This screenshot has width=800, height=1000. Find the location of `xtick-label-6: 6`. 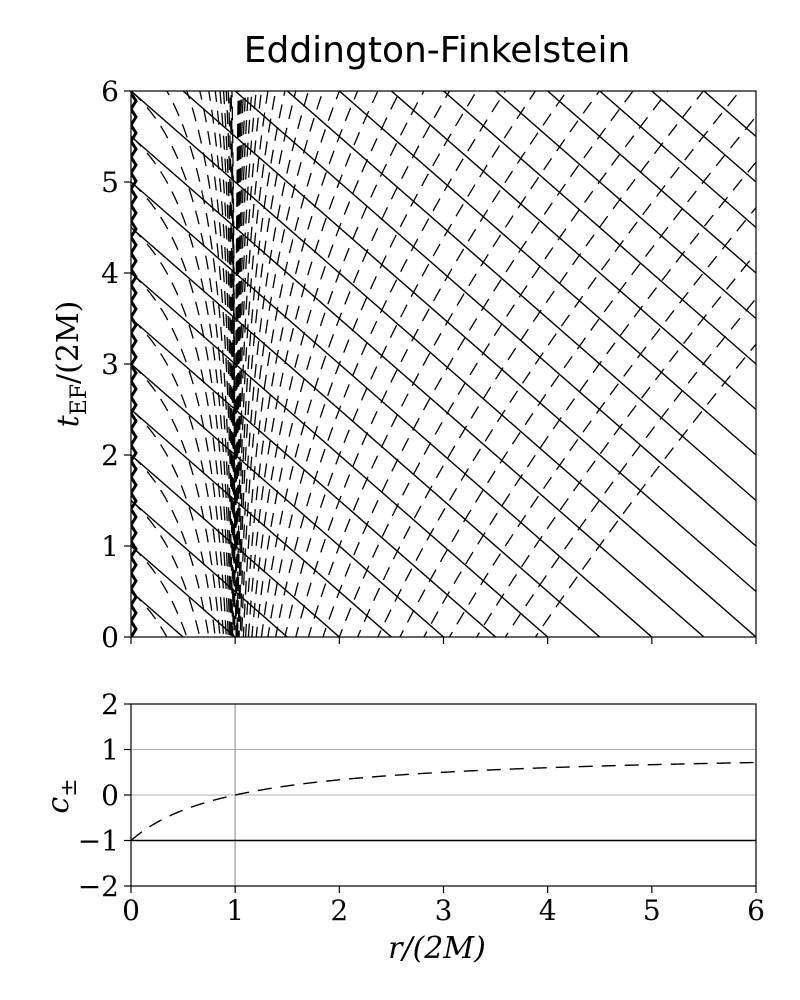

xtick-label-6: 6 is located at coordinates (756, 910).